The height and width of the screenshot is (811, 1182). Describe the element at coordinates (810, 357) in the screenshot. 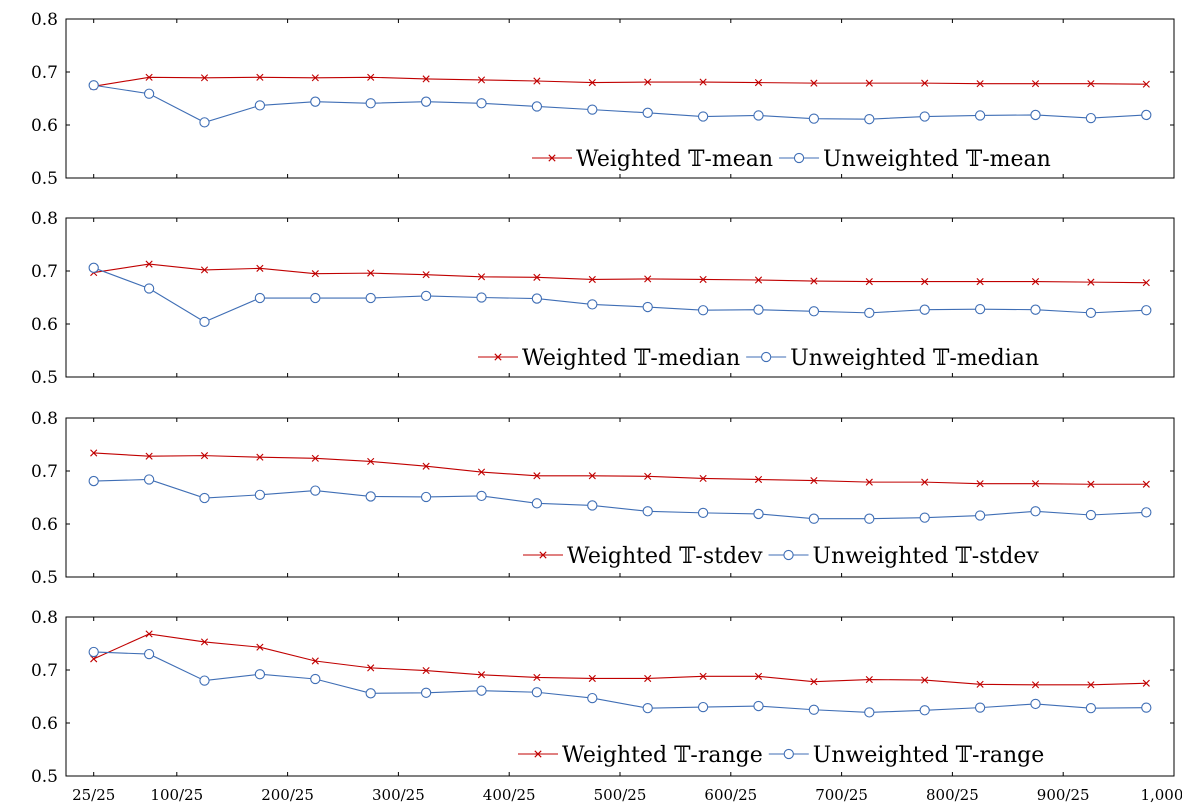

I see `legend: Weighted 𝕋-median Unweighted 𝕋-median` at that location.